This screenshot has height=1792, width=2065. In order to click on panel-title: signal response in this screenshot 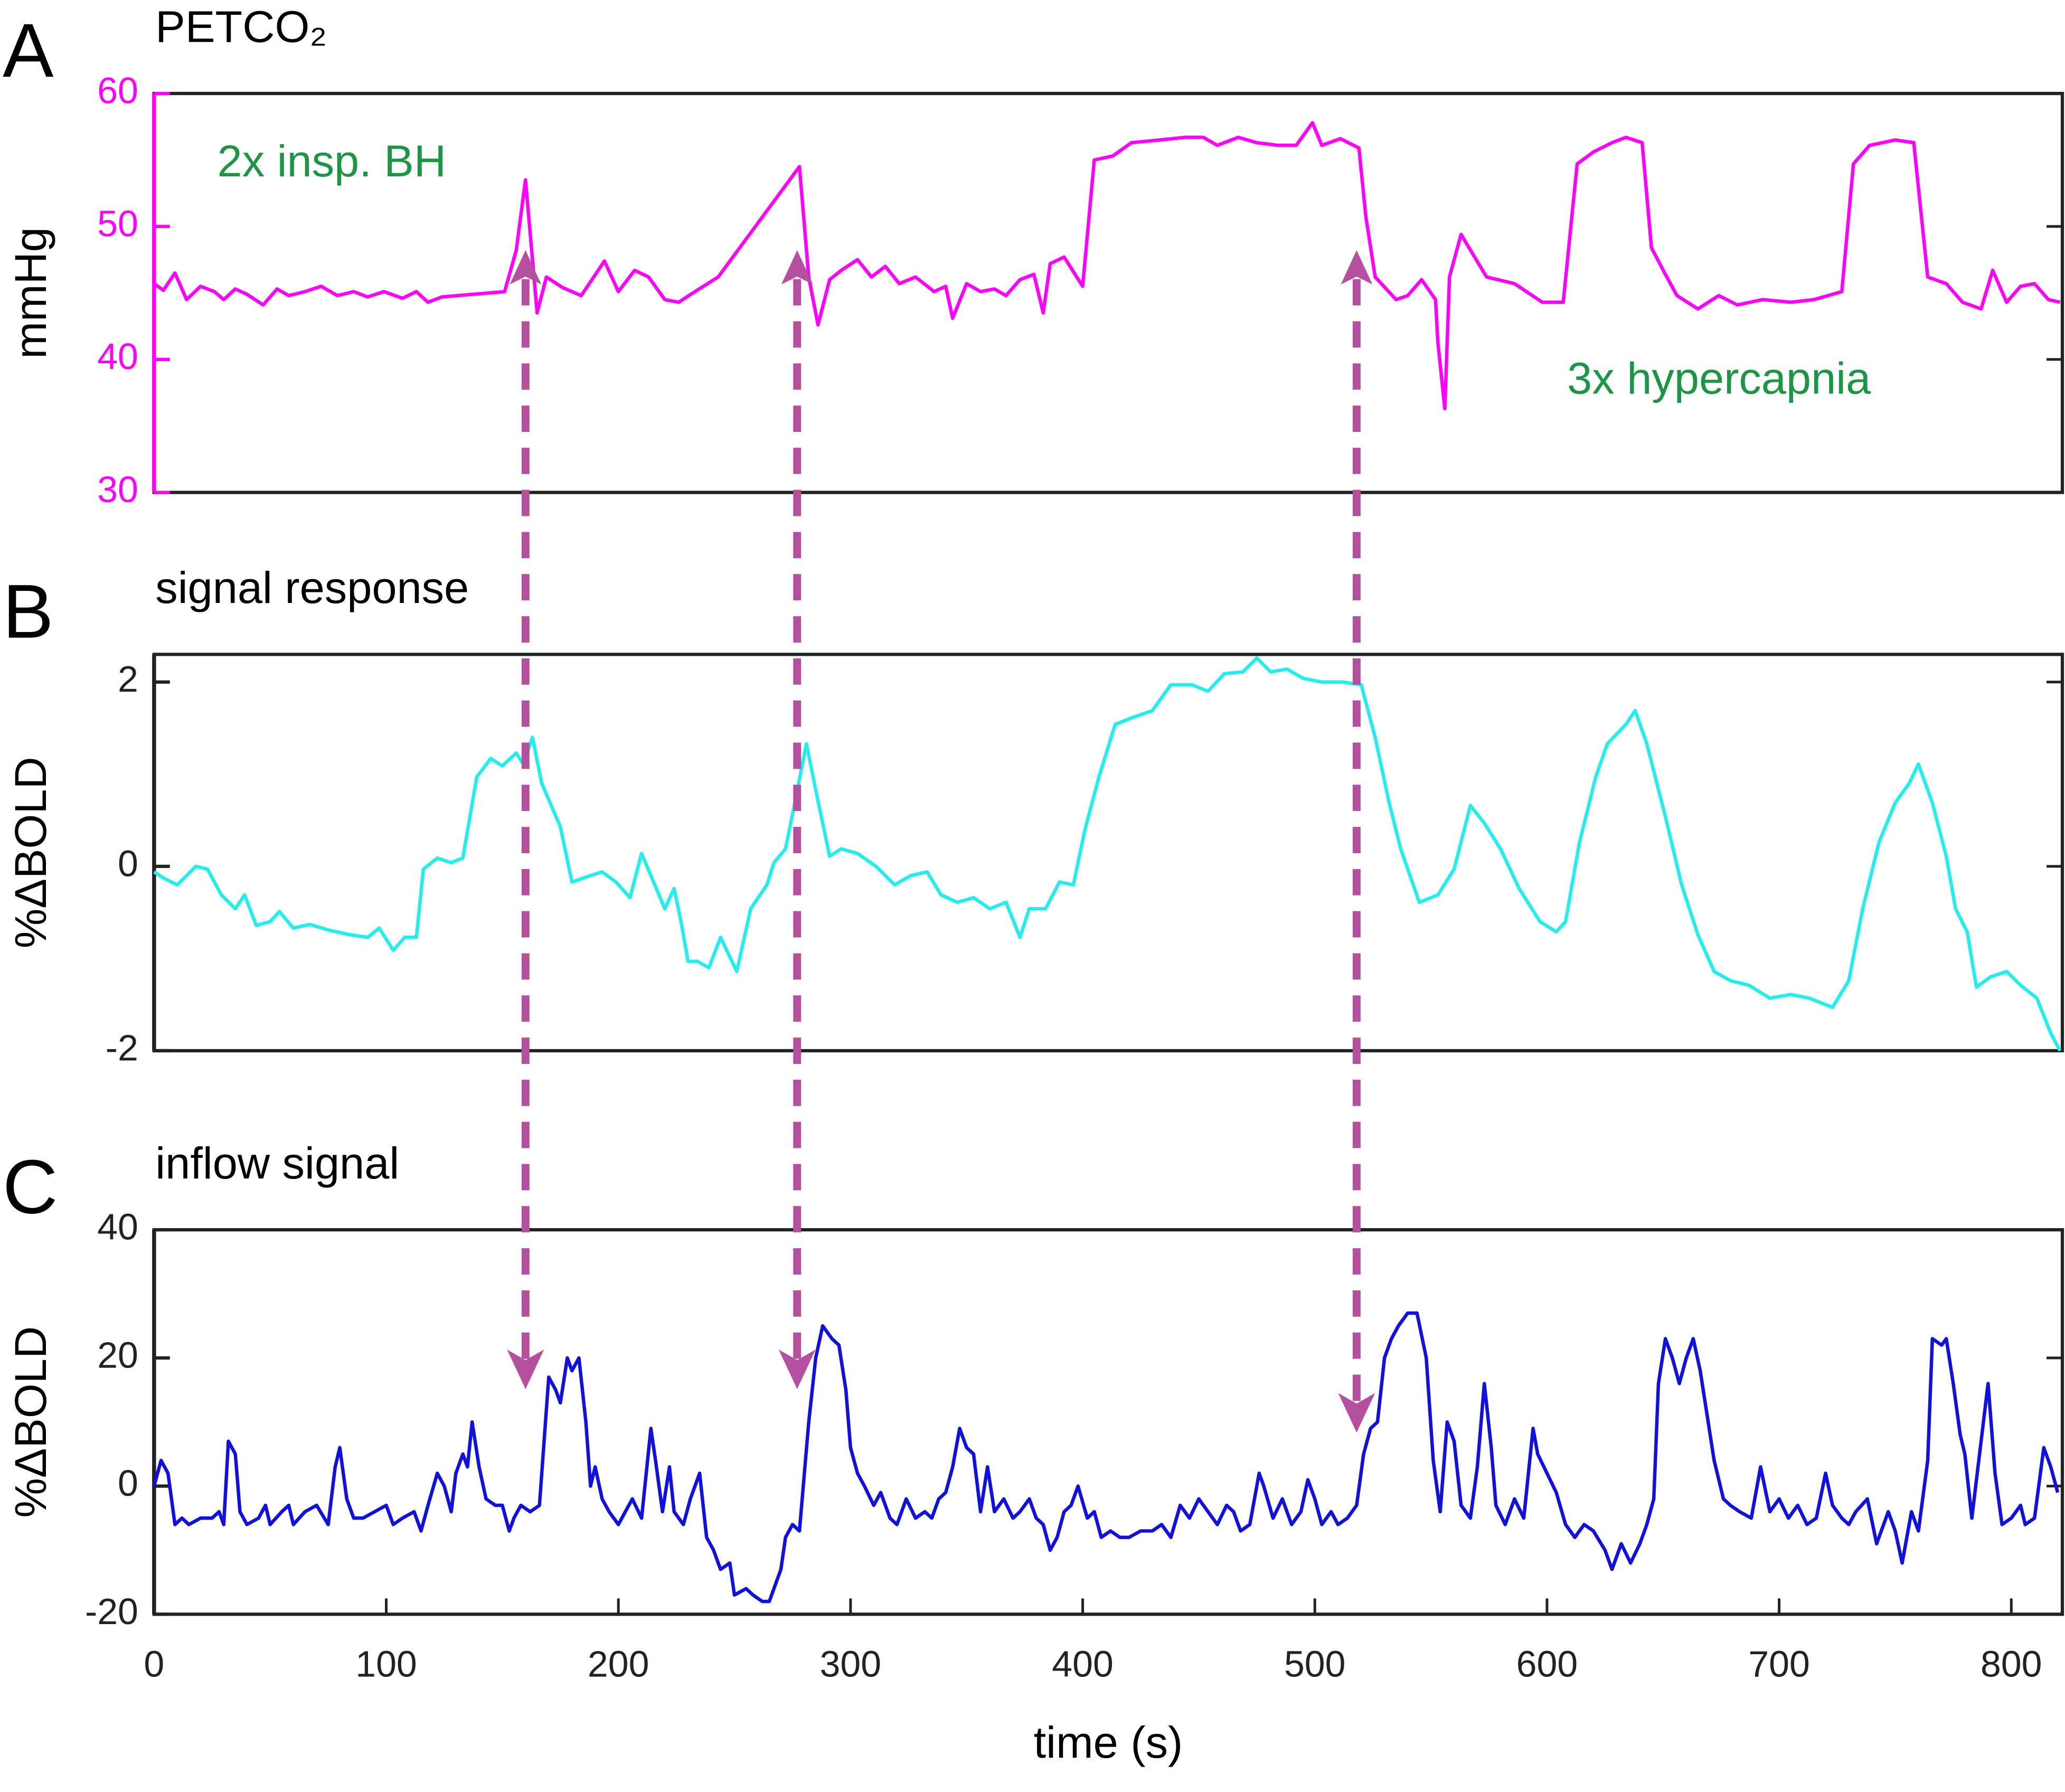, I will do `click(312, 587)`.